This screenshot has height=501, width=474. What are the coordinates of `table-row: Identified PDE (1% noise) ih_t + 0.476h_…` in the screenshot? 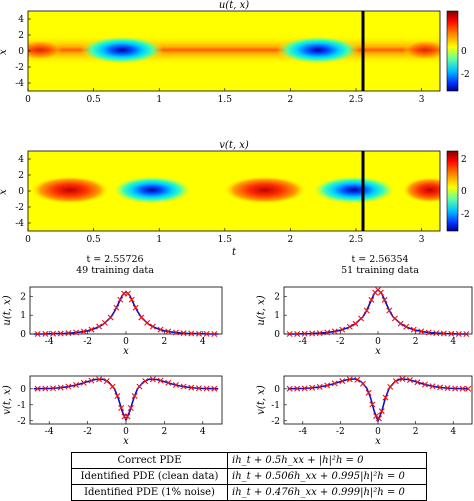 It's located at (249, 492).